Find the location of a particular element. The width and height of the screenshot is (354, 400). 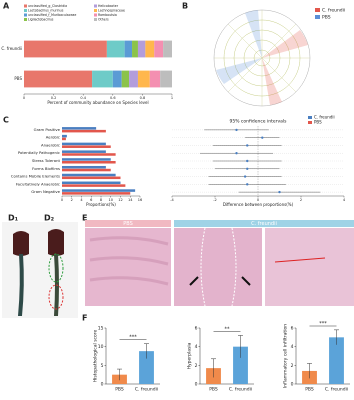

y-tick-label: C. freundii is located at coordinates (11, 48).